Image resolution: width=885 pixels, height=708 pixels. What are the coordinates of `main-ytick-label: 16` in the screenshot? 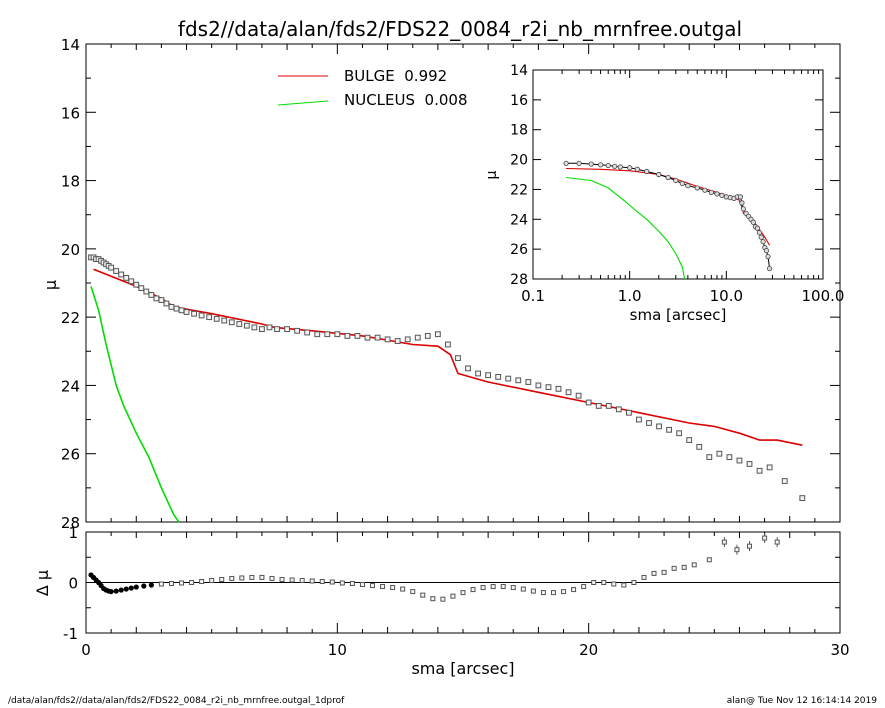 It's located at (70, 113).